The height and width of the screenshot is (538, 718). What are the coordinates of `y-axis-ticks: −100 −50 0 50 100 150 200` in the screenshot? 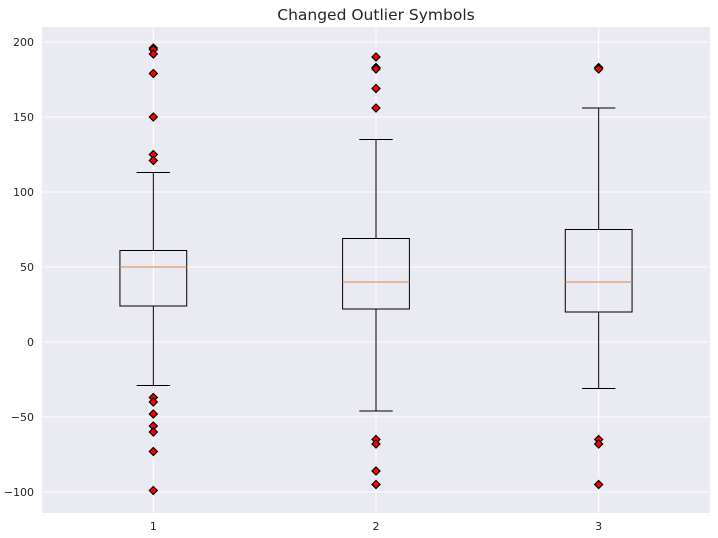 It's located at (19, 267).